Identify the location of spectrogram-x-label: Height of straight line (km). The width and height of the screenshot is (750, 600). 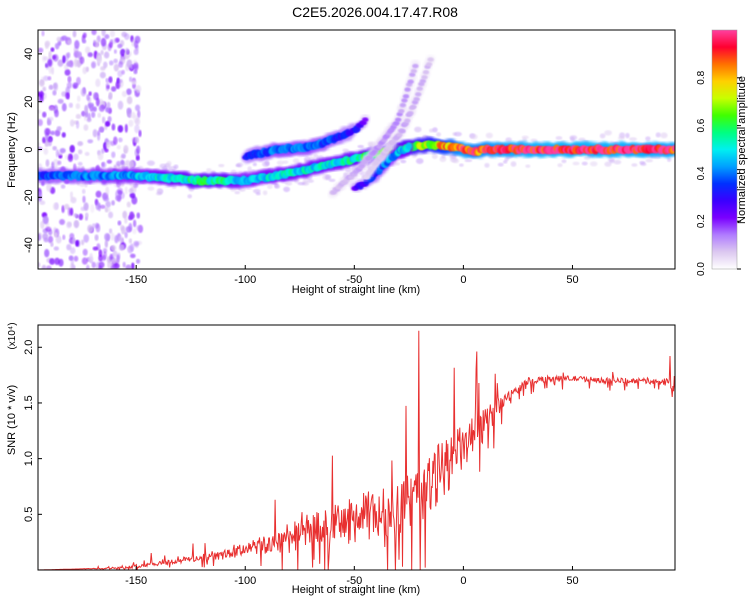
(356, 290).